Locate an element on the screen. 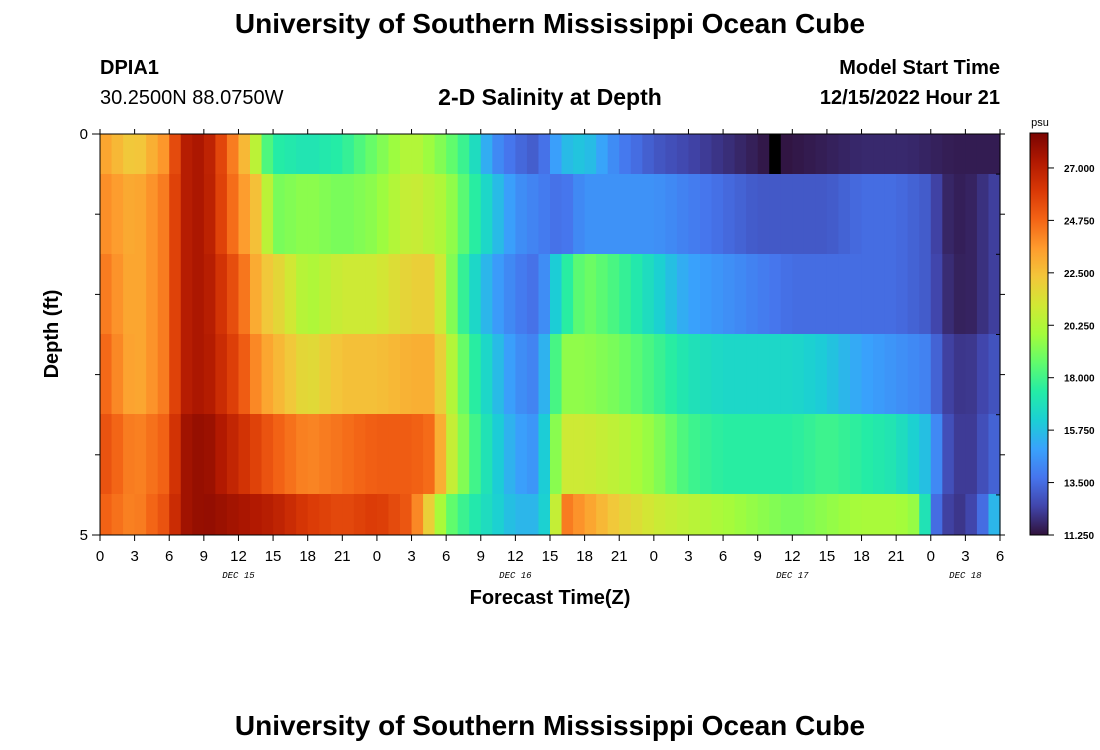  x-tick-label: 6 is located at coordinates (723, 556).